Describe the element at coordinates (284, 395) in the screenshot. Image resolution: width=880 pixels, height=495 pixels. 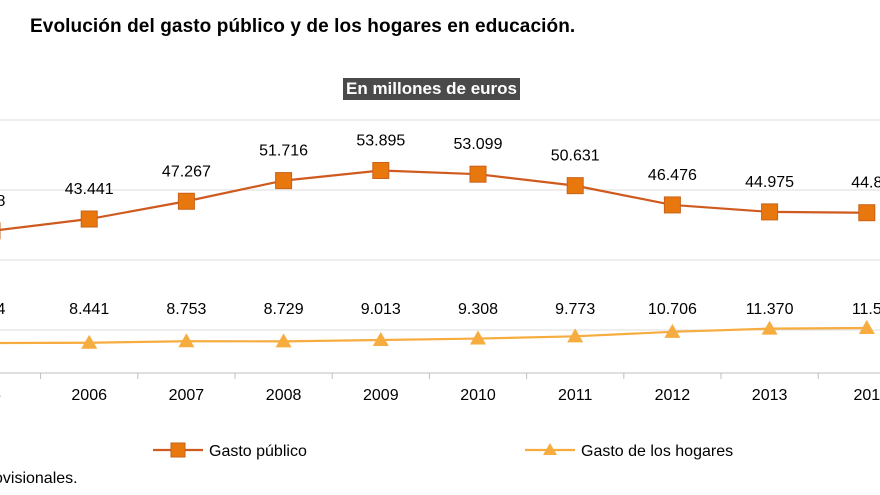
I see `x-tick-label: 2008` at that location.